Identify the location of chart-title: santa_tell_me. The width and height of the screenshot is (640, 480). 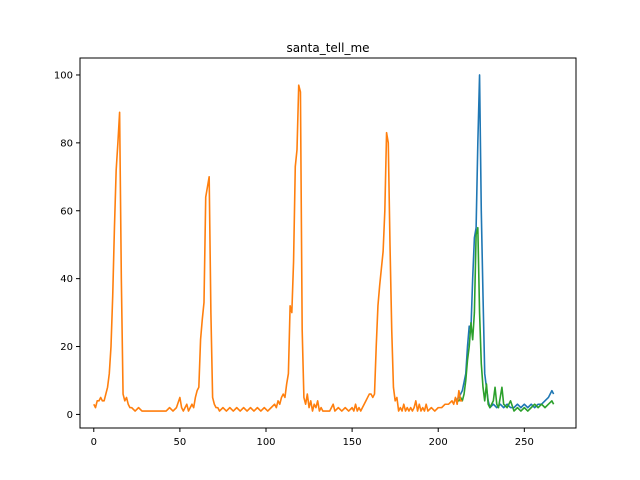
(327, 48).